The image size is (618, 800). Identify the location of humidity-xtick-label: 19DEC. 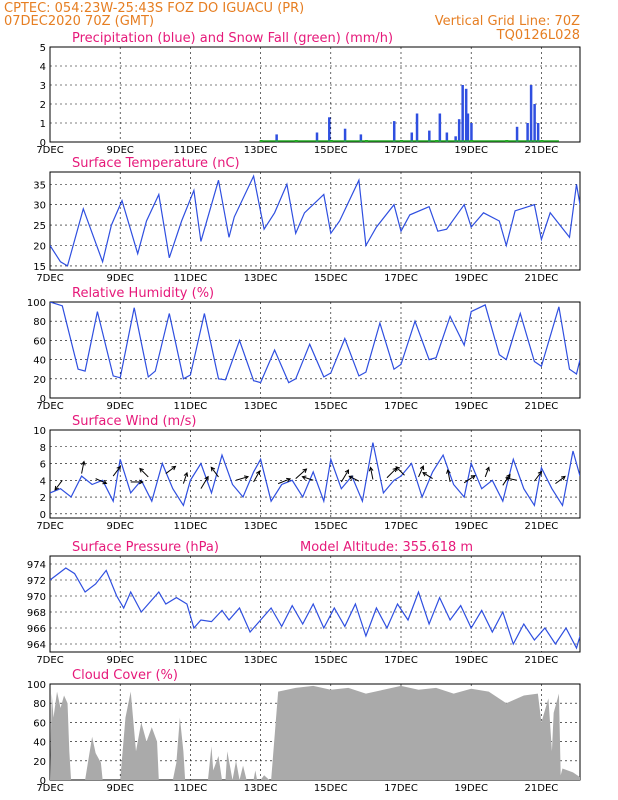
(471, 406).